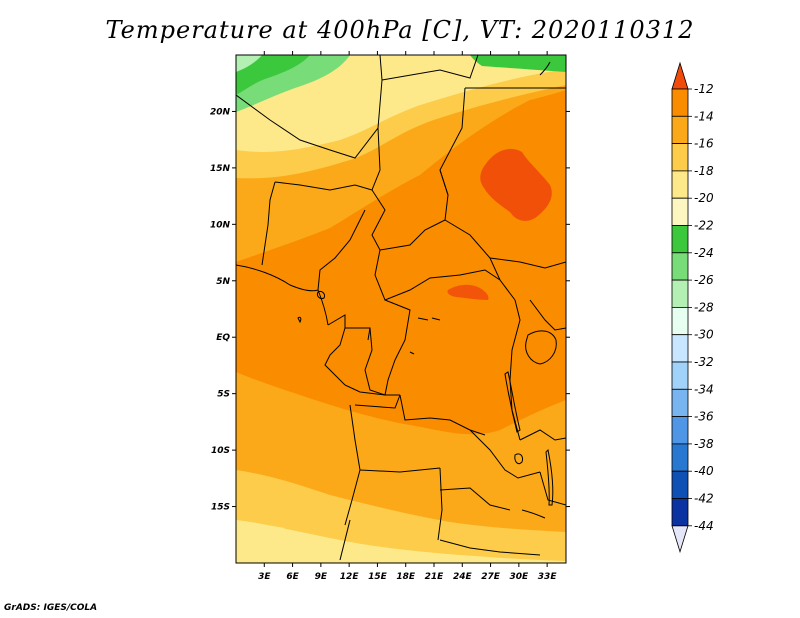 This screenshot has height=618, width=800. I want to click on lon-label: 21E, so click(435, 577).